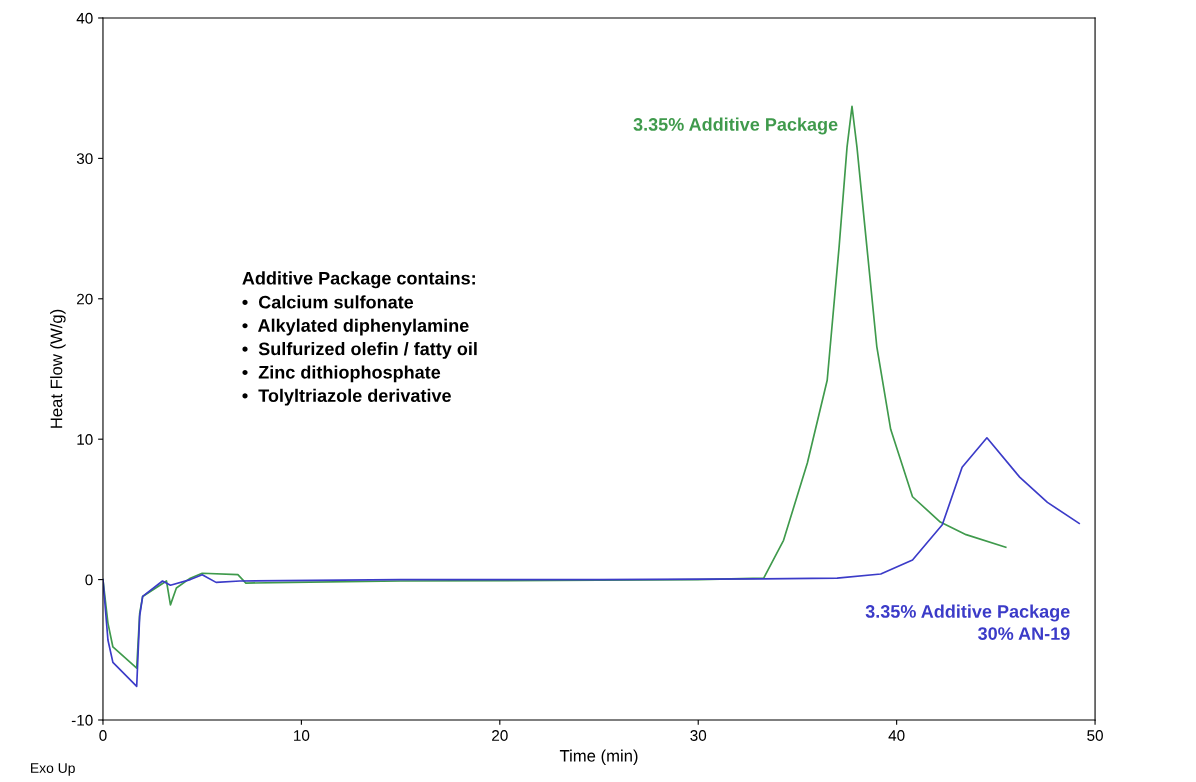  I want to click on y-tick-label: 0, so click(89, 580).